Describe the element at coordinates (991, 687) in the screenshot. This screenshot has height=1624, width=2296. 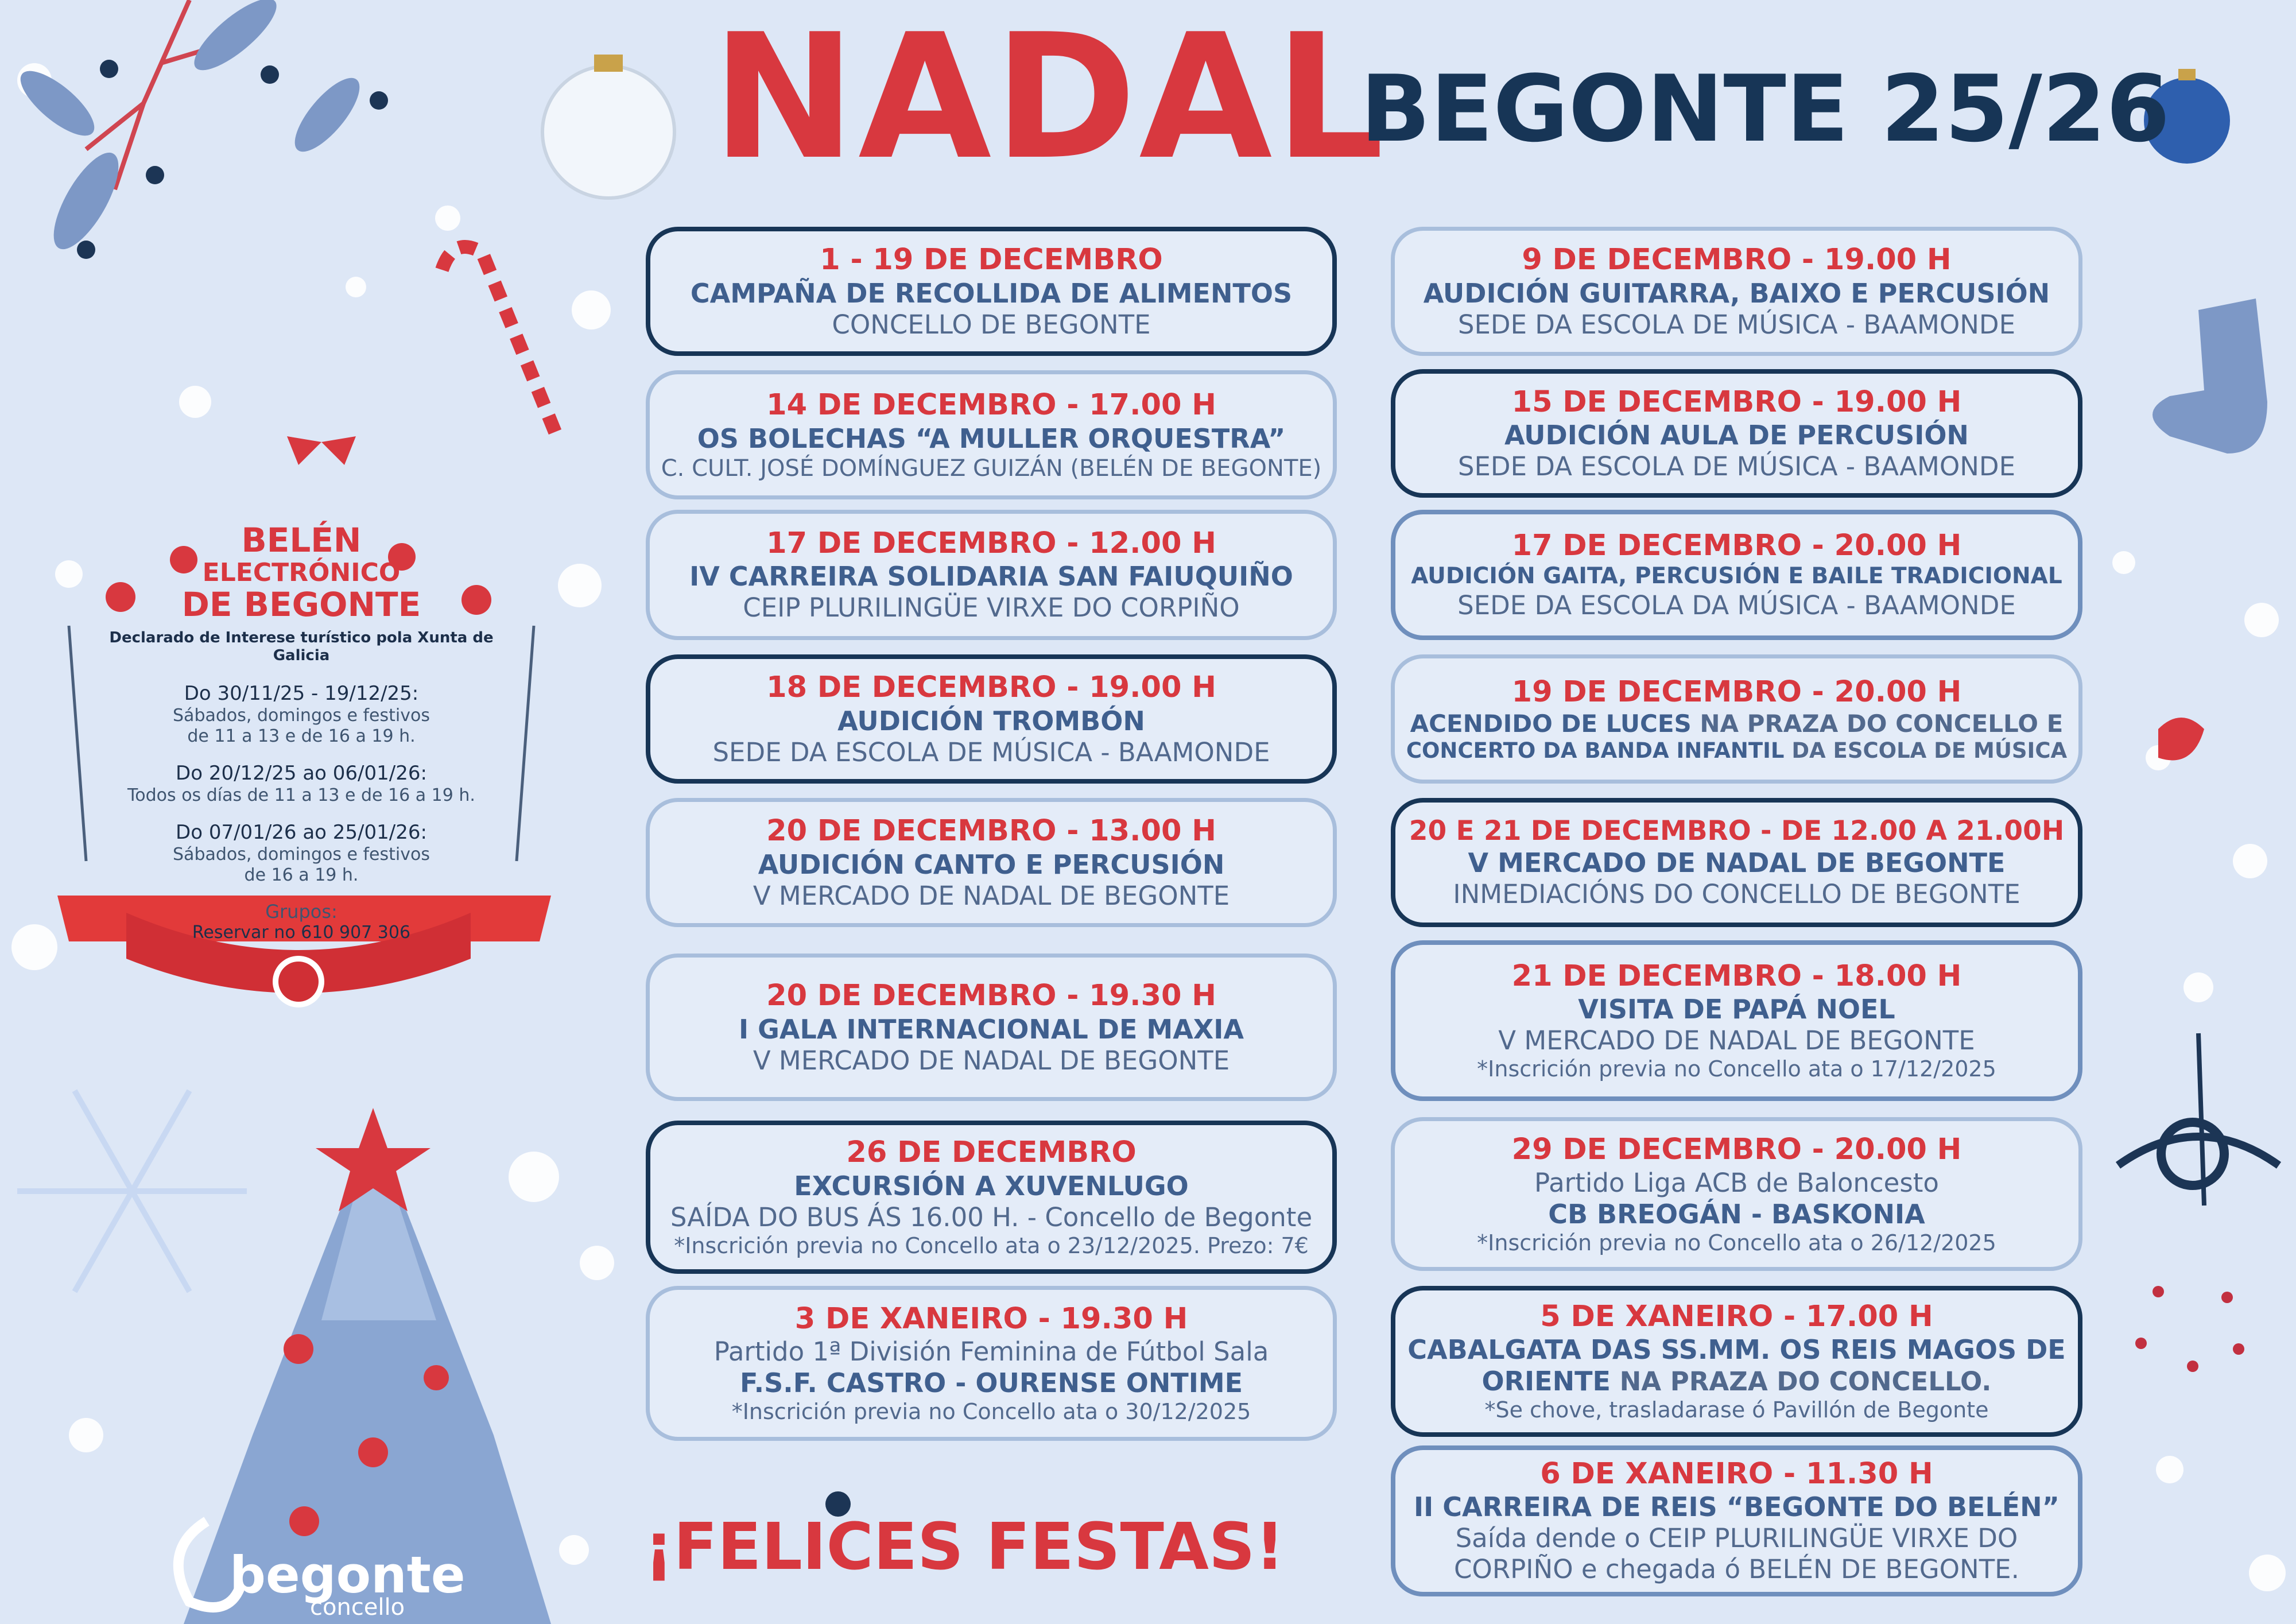
I see `event-date: 18 DE DECEMBRO - 19.00 H` at that location.